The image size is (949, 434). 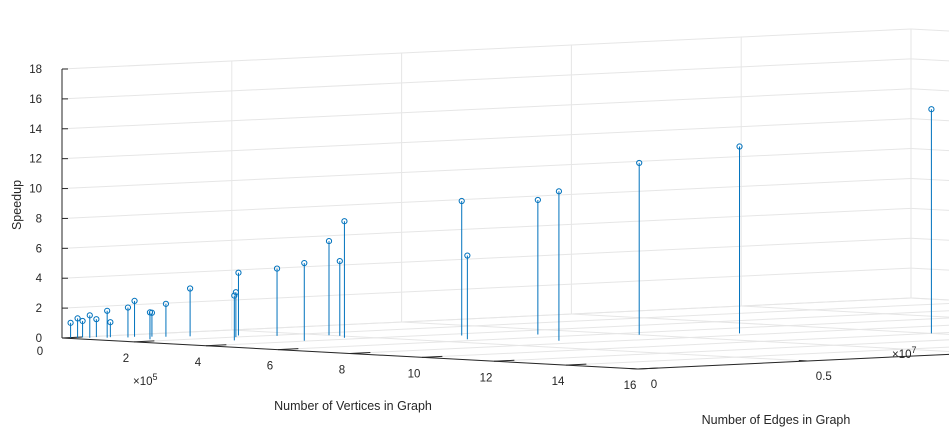 I want to click on y-multiplier: ×10⁷, so click(x=904, y=353).